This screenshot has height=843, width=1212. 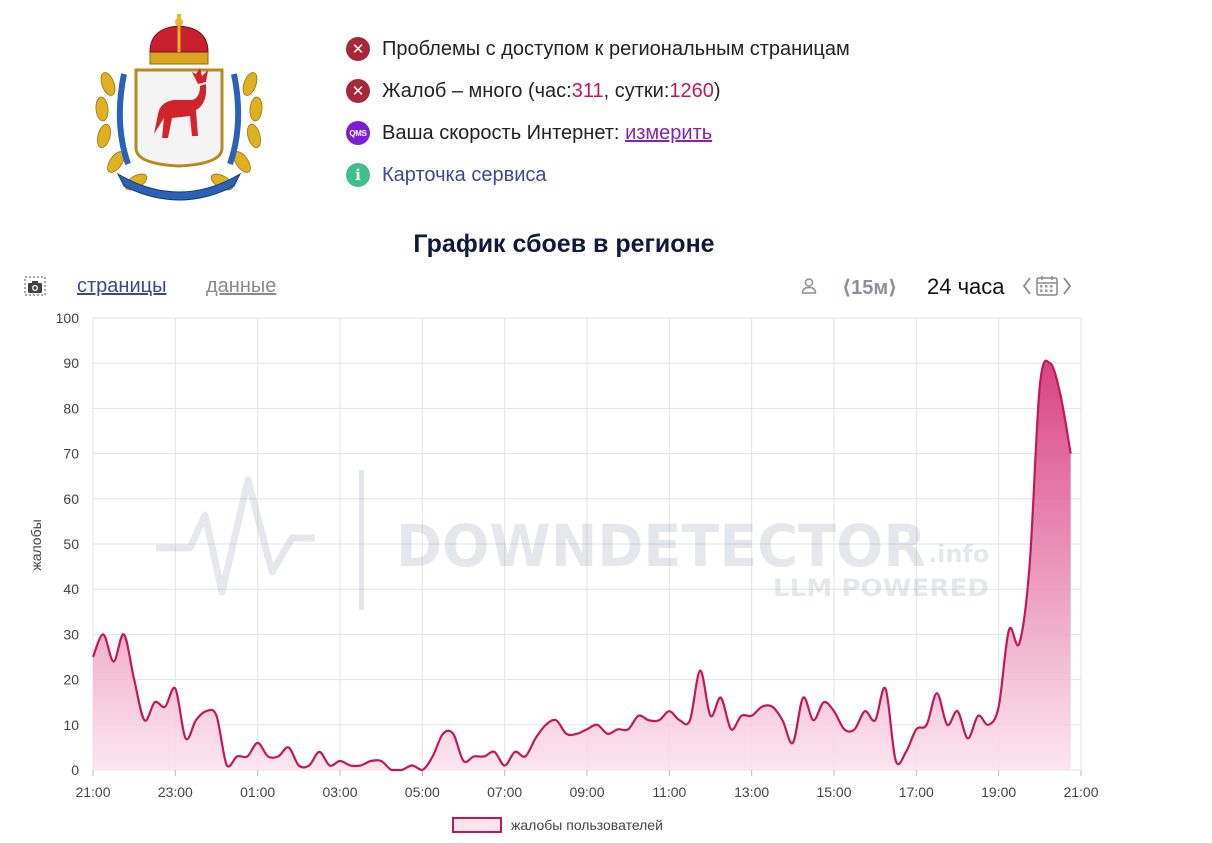 I want to click on range-label: 24 часа, so click(x=966, y=286).